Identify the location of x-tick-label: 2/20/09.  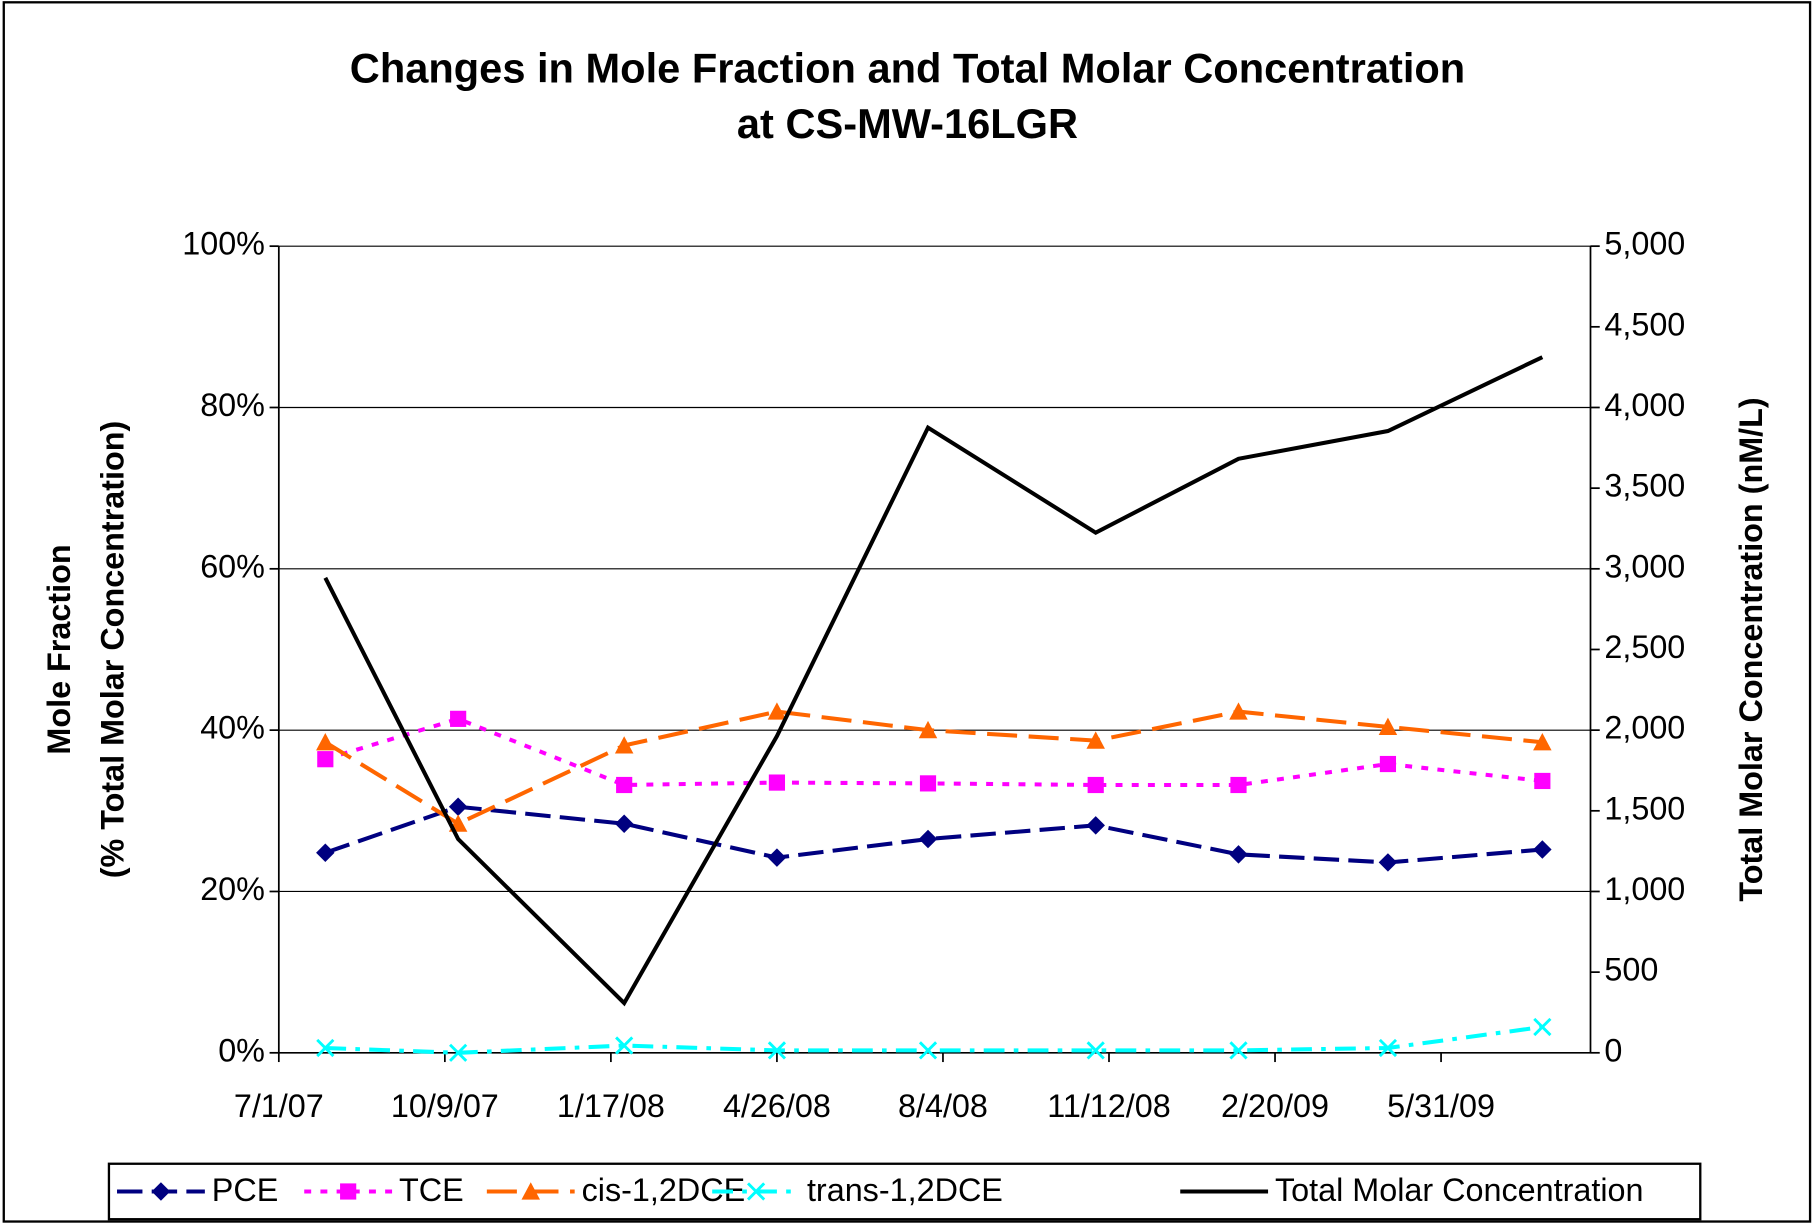
(1275, 1106).